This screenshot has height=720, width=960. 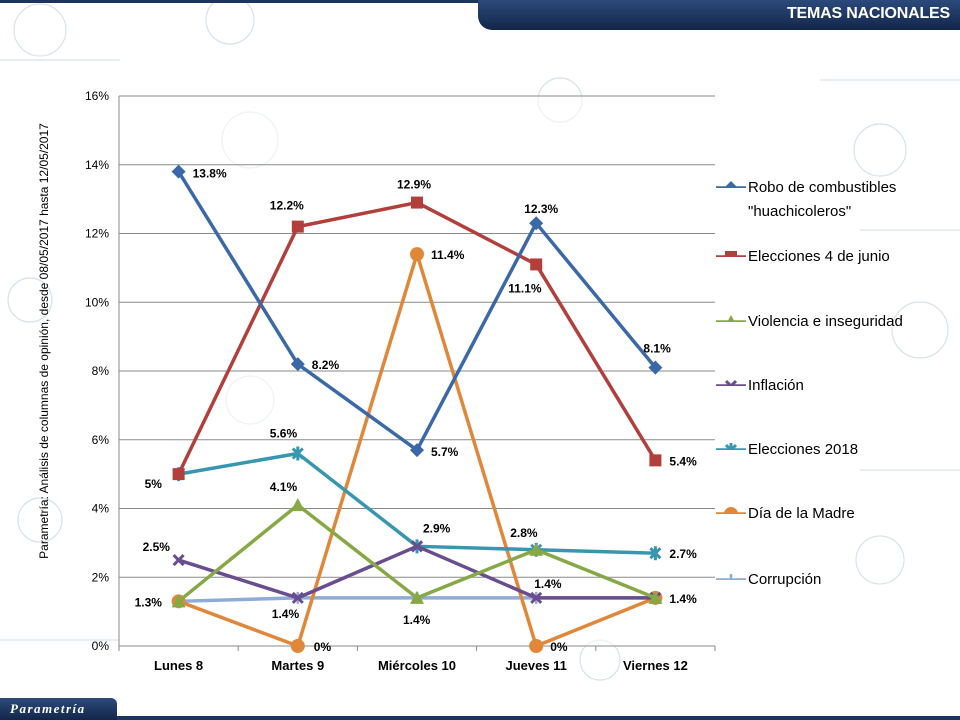 I want to click on parametria-logo: Parametría, so click(x=58, y=709).